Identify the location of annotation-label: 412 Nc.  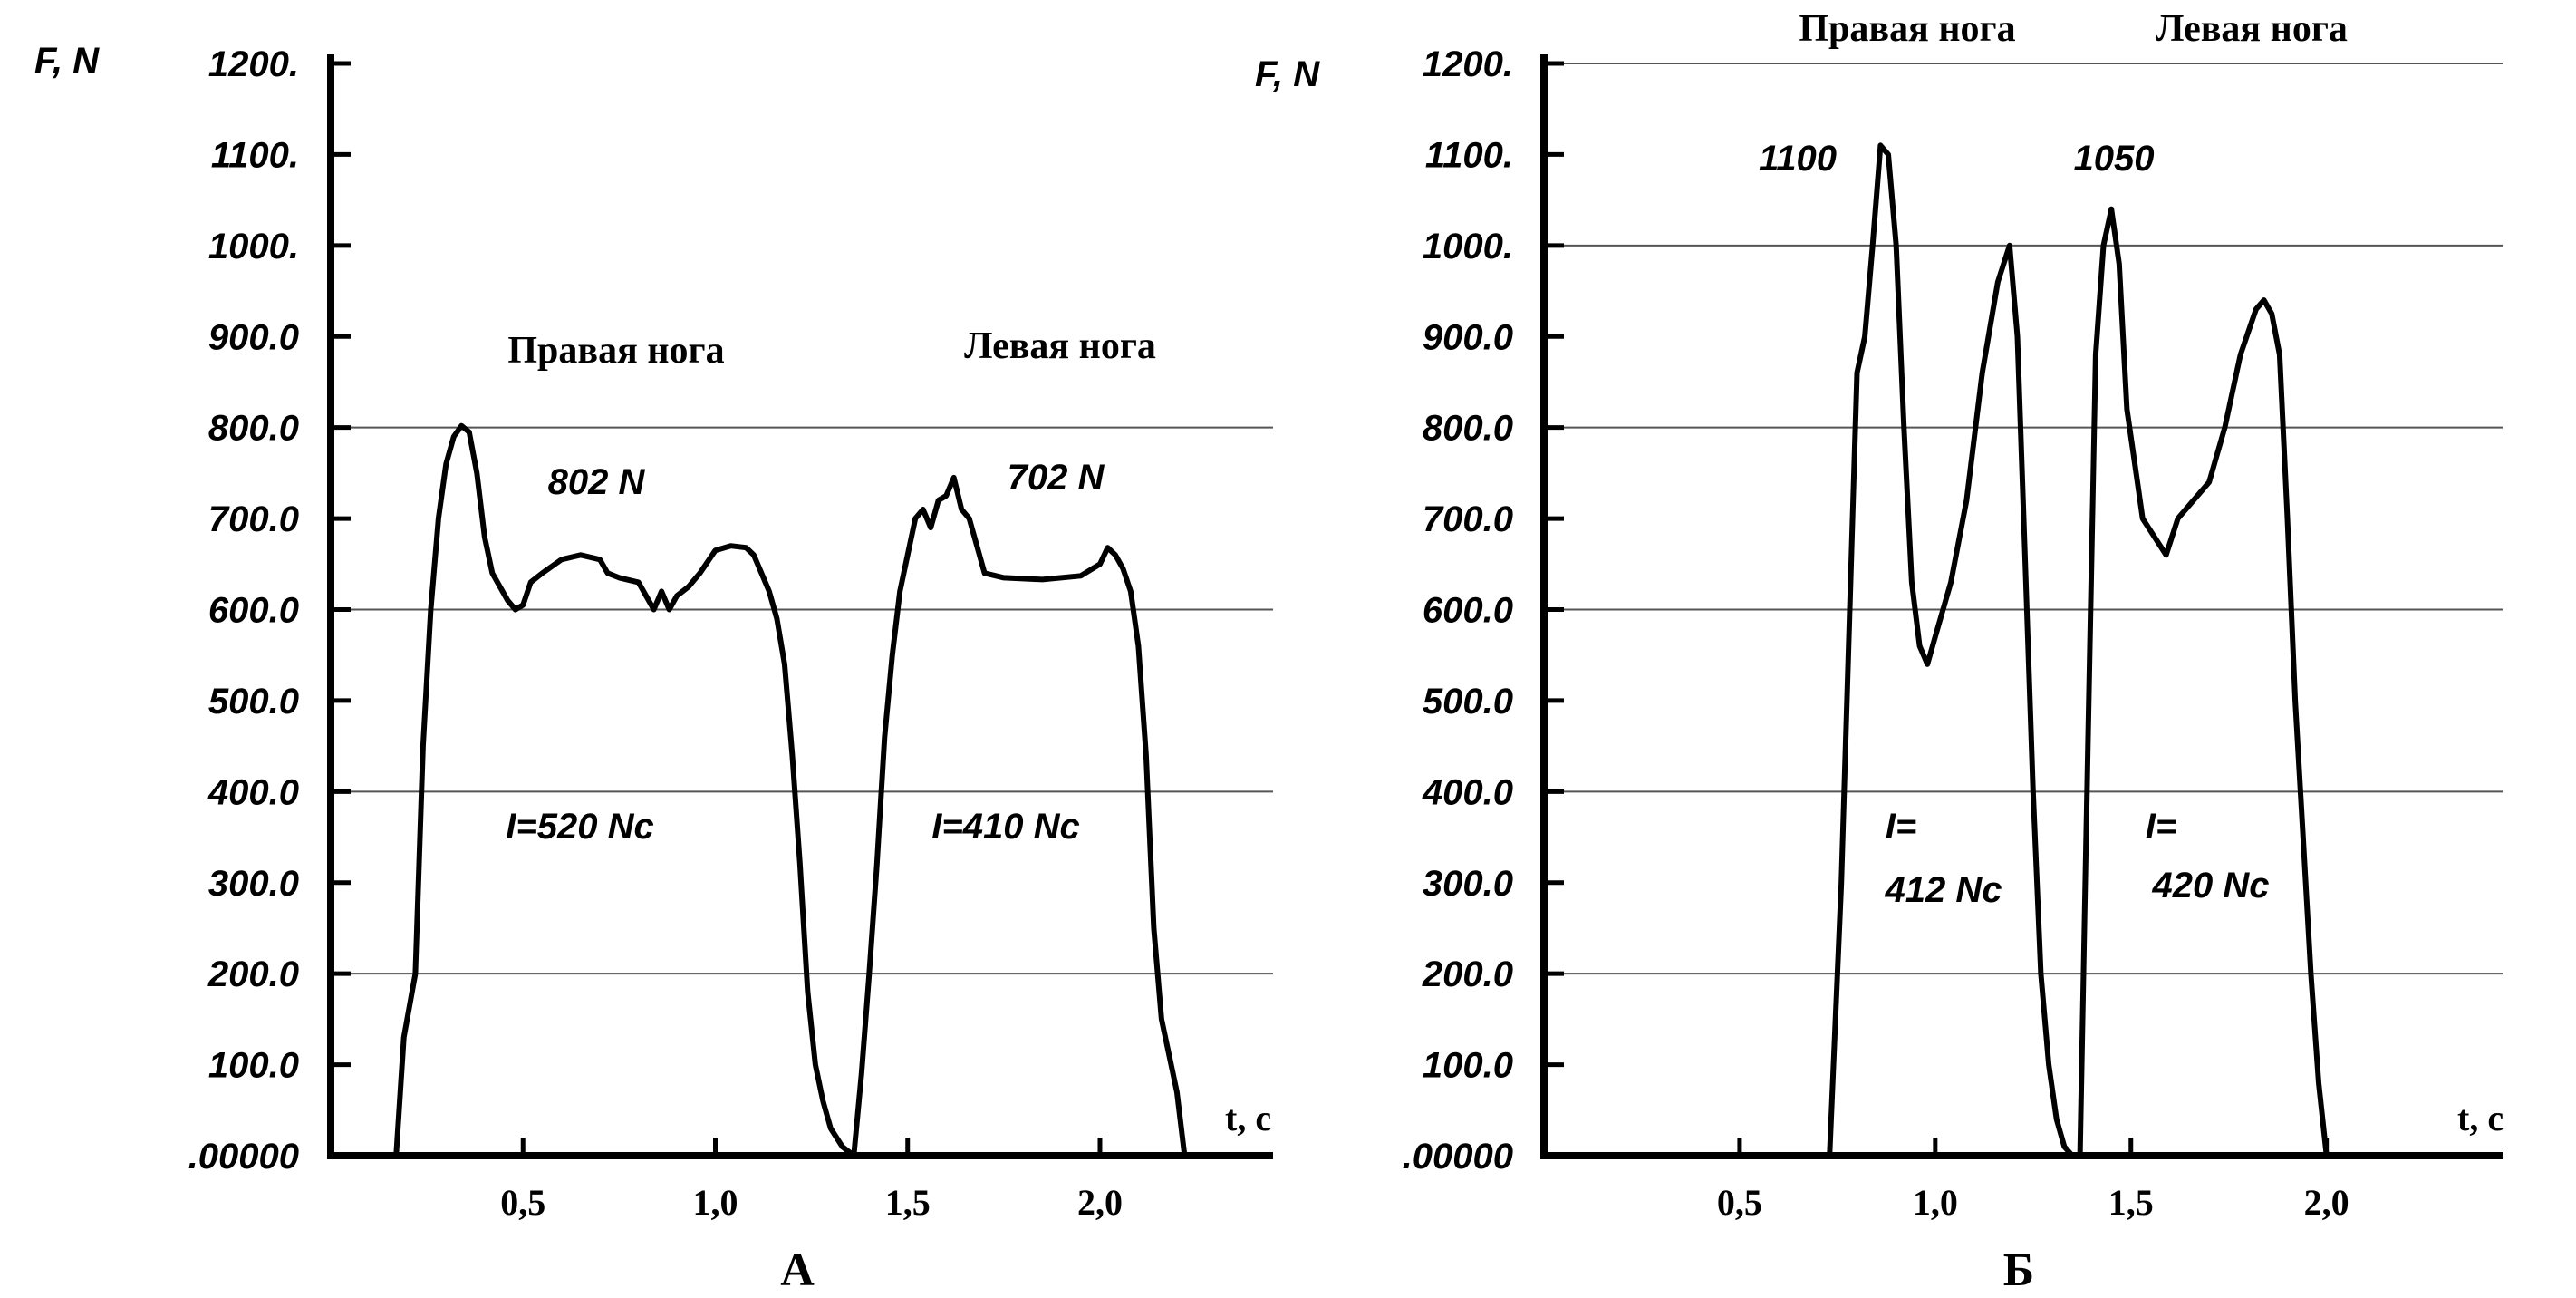
(1943, 890).